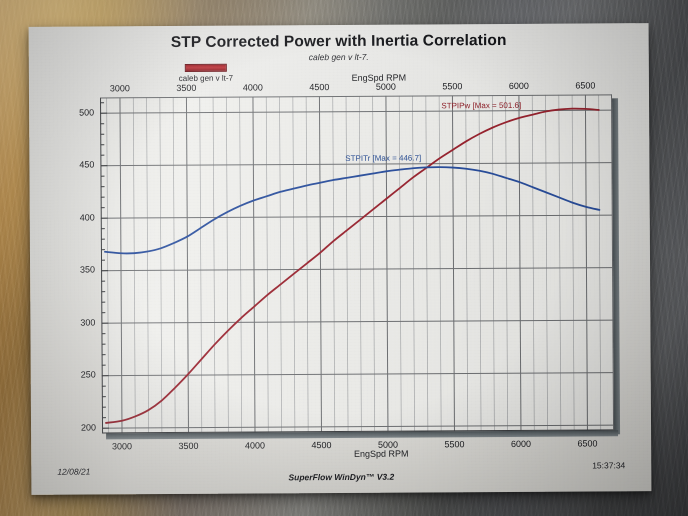 The width and height of the screenshot is (688, 516). What do you see at coordinates (88, 322) in the screenshot?
I see `y-axis-tick-label: 300` at bounding box center [88, 322].